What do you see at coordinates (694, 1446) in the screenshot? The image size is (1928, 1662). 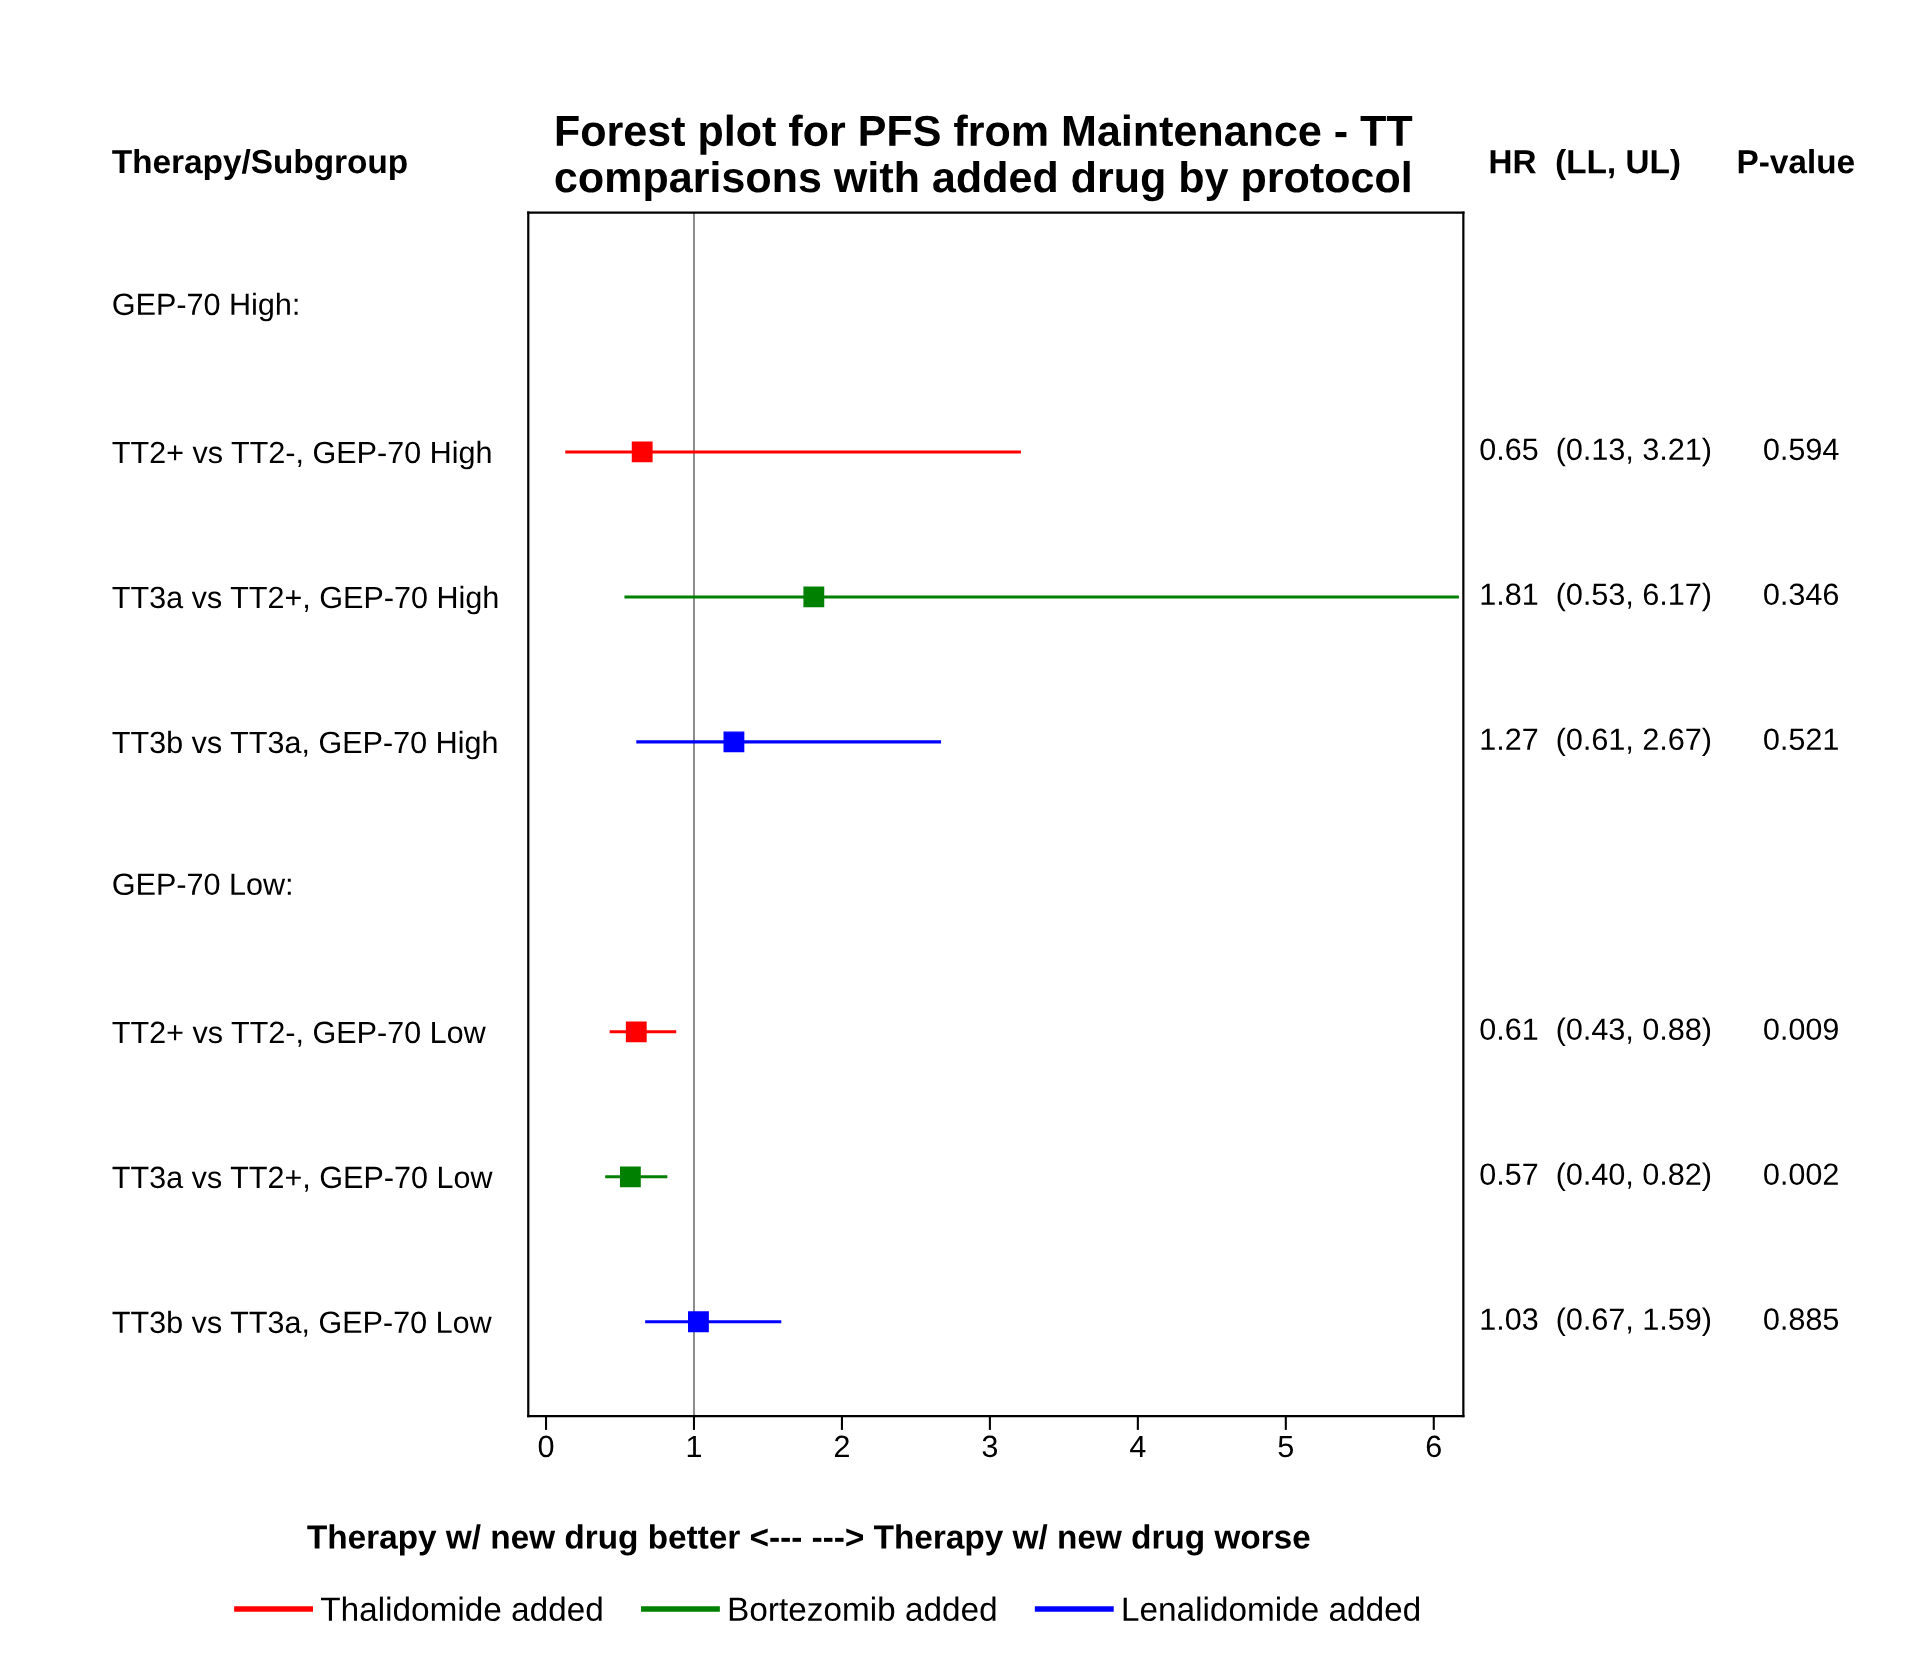 I see `x-tick-label: 1` at bounding box center [694, 1446].